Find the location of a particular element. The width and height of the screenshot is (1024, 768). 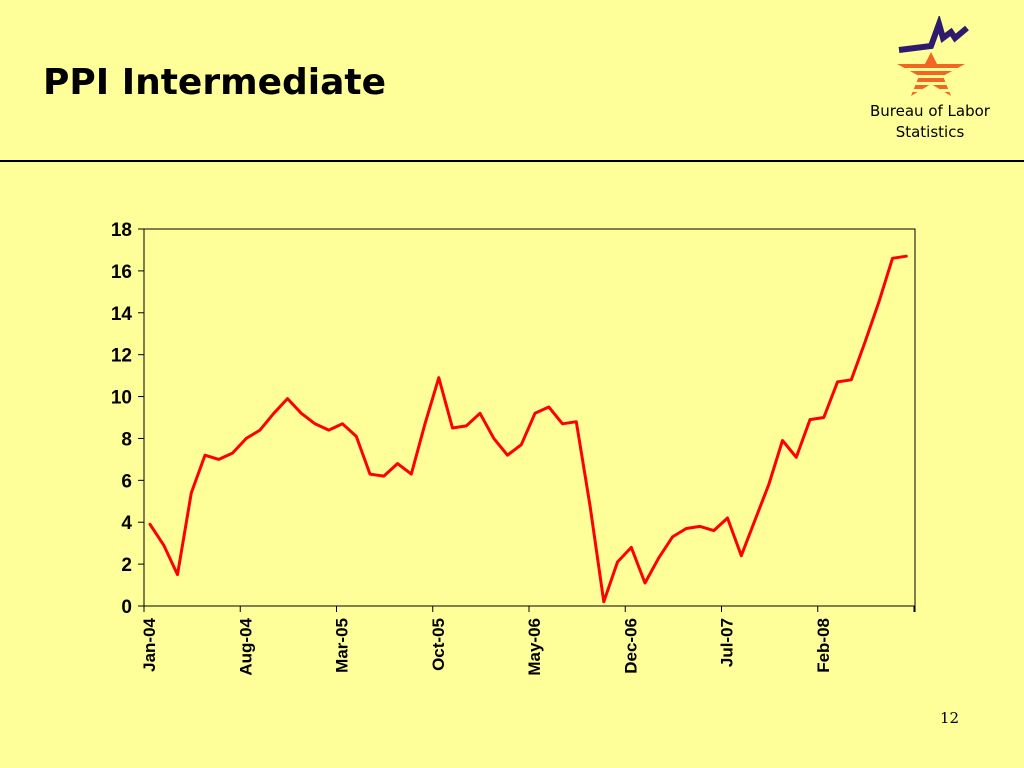

org-line-1: Bureau of Labor is located at coordinates (930, 111).